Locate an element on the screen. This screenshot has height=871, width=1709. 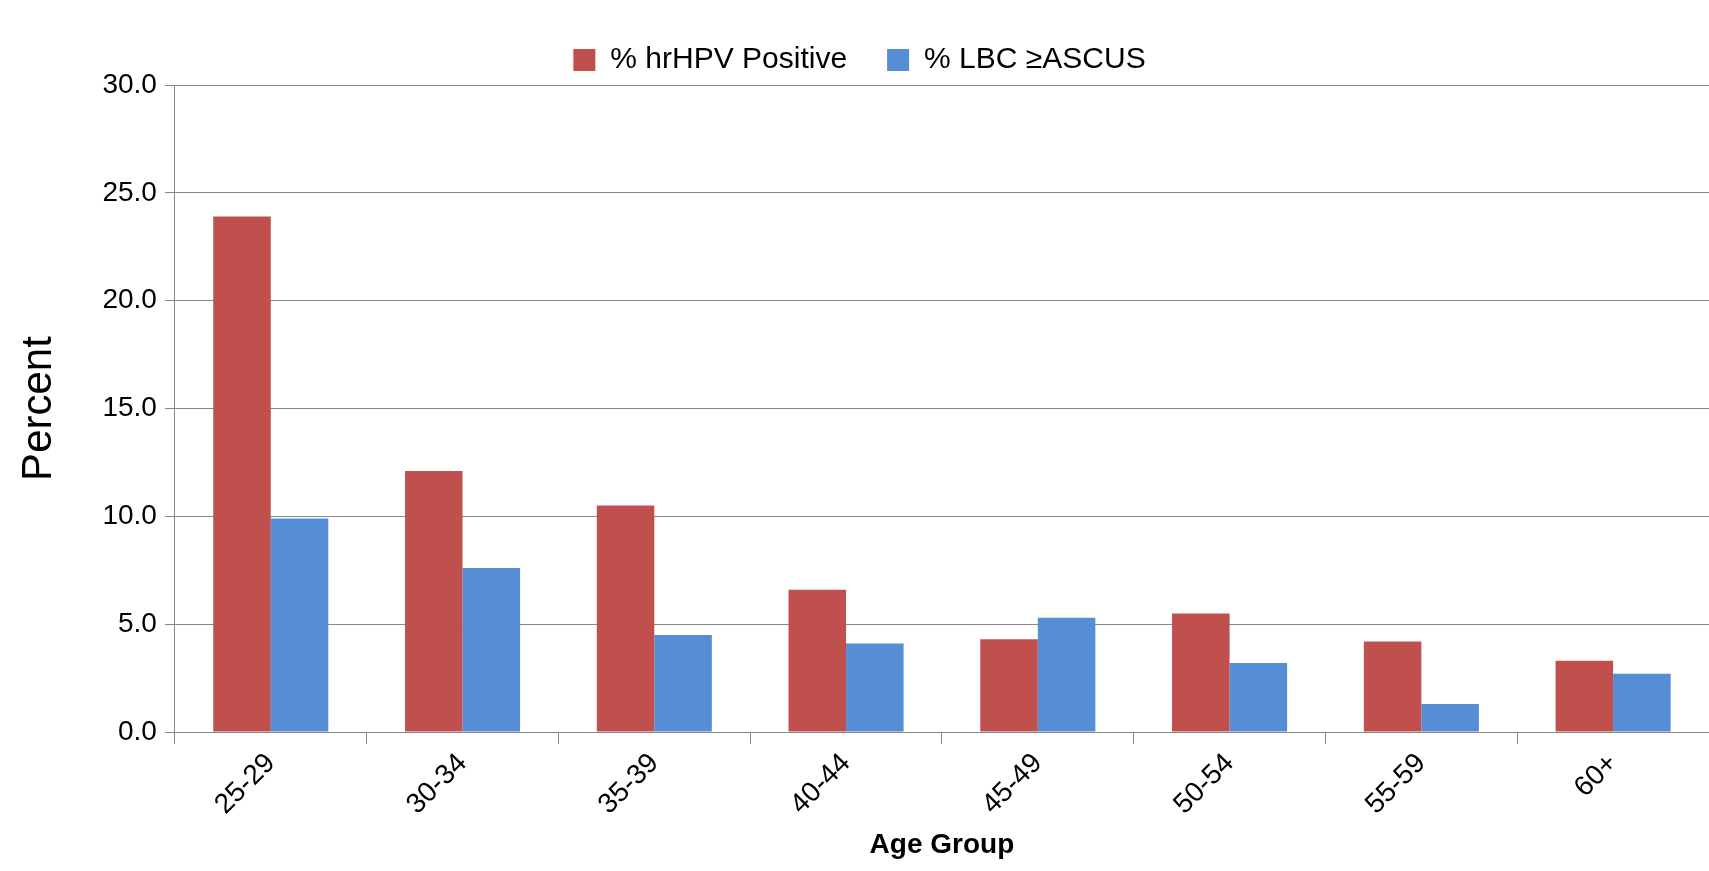
x-axis-title: Age Group is located at coordinates (942, 843).